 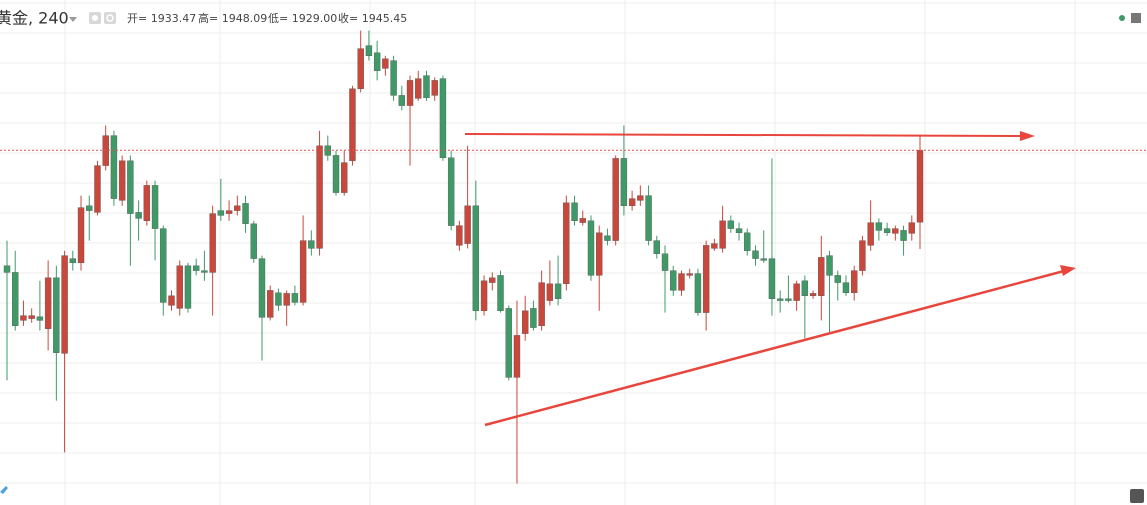 I want to click on ohlc-field: 高= 1948.09, so click(x=232, y=18).